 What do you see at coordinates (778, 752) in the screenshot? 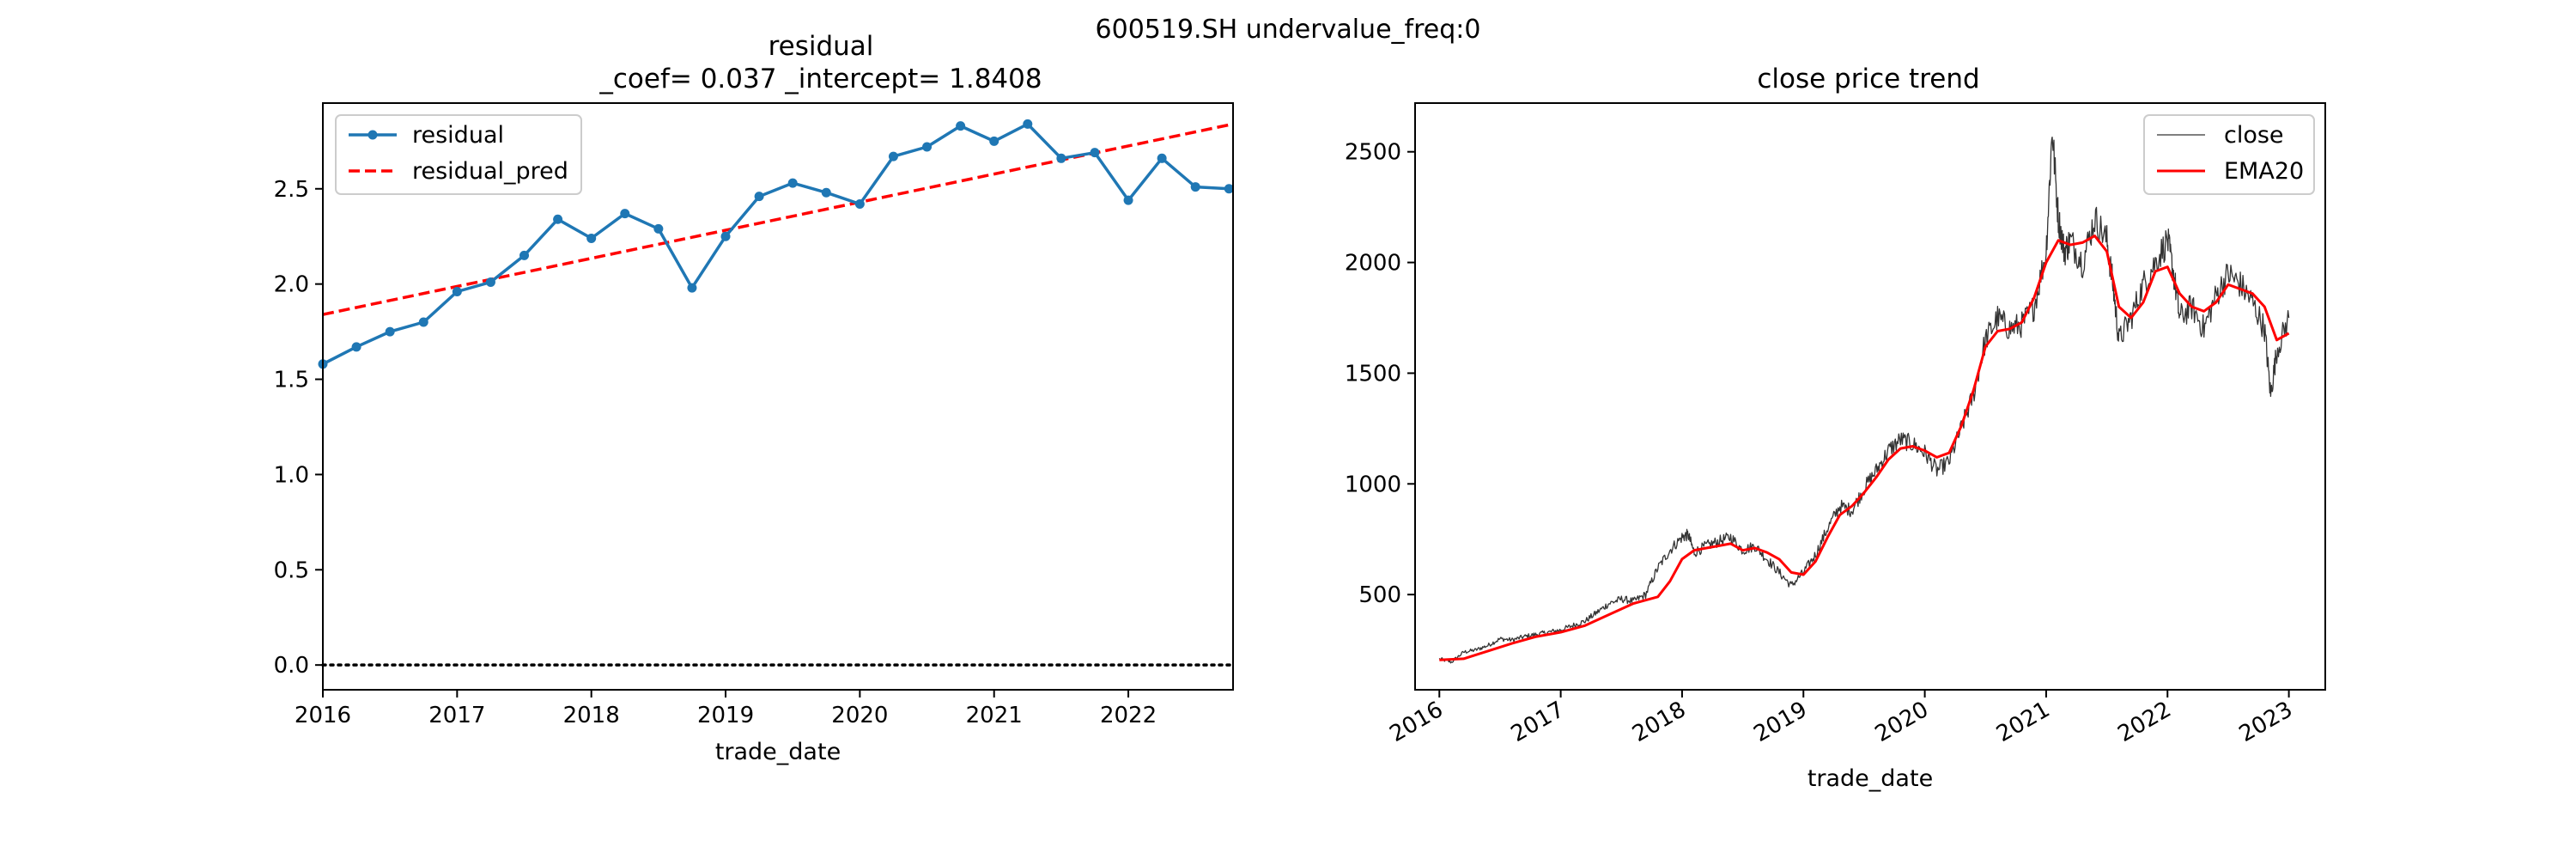
I see `residual-x-axis-label: trade_date` at bounding box center [778, 752].